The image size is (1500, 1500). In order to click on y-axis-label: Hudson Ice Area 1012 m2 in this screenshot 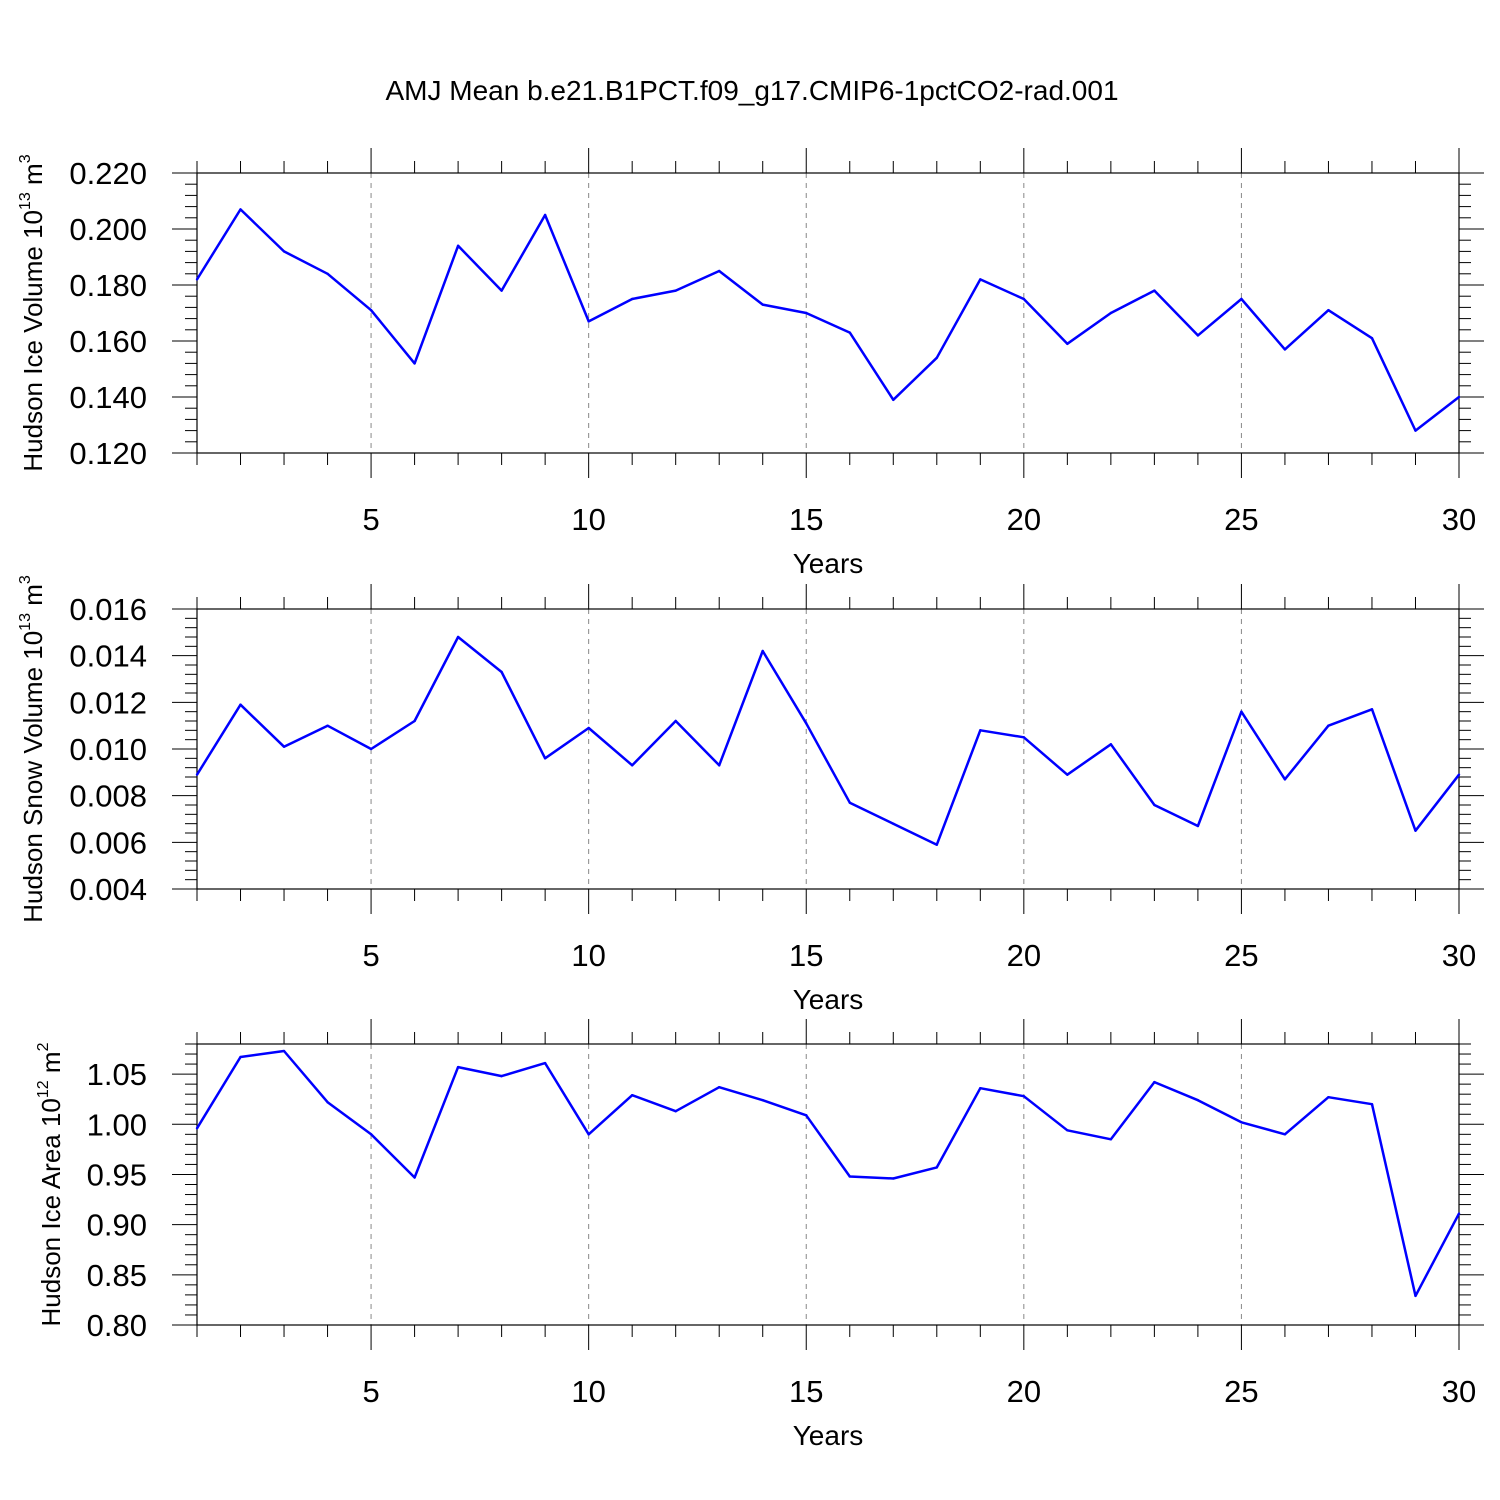, I will do `click(50, 1184)`.